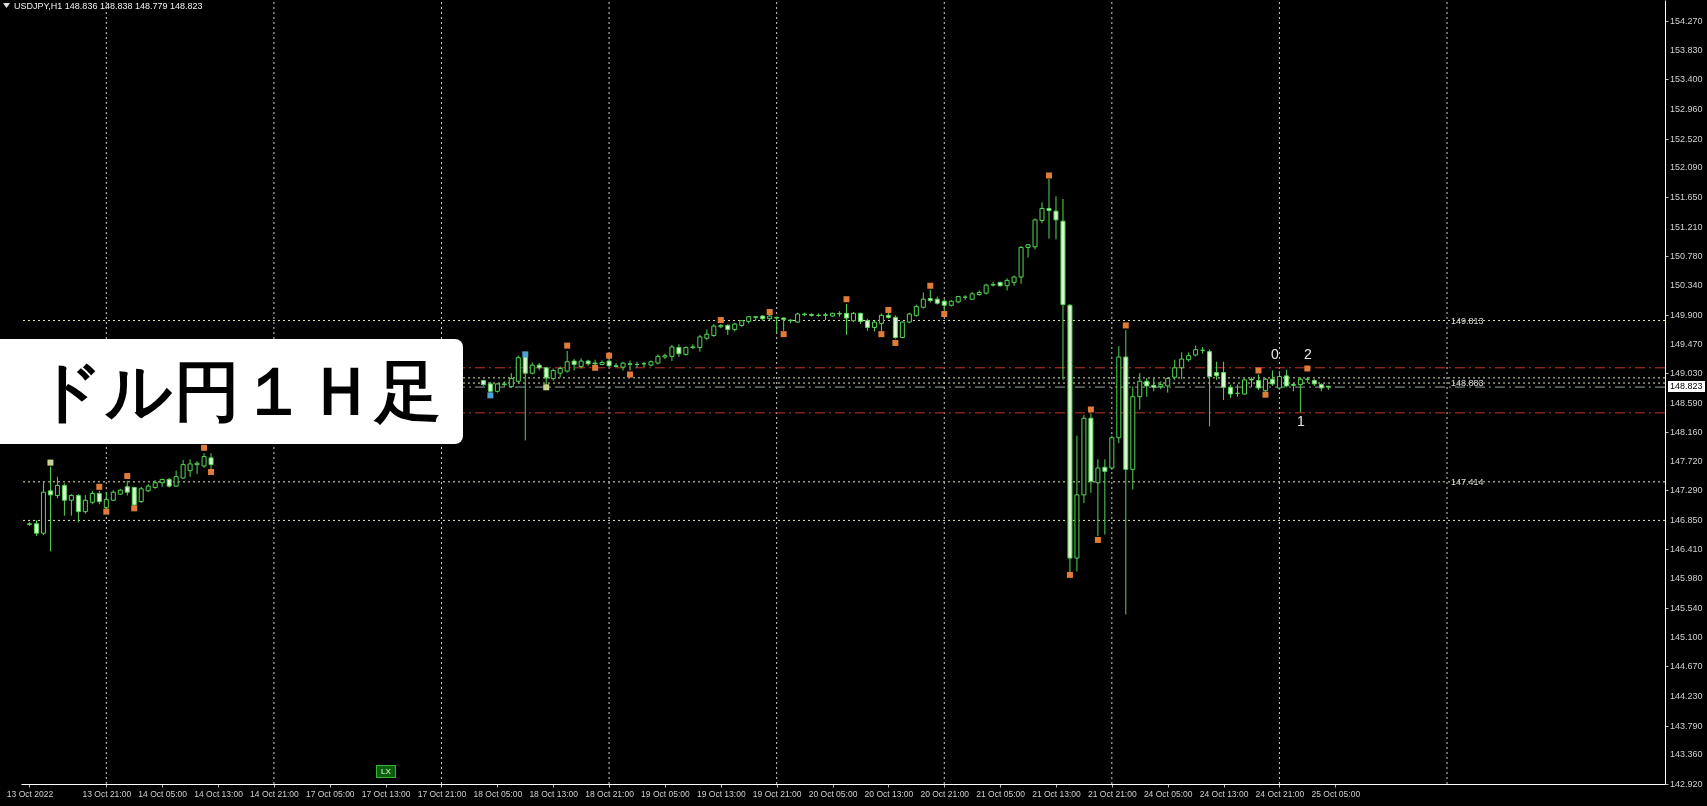 This screenshot has height=806, width=1707. I want to click on y-tick-label: 144.230, so click(1686, 695).